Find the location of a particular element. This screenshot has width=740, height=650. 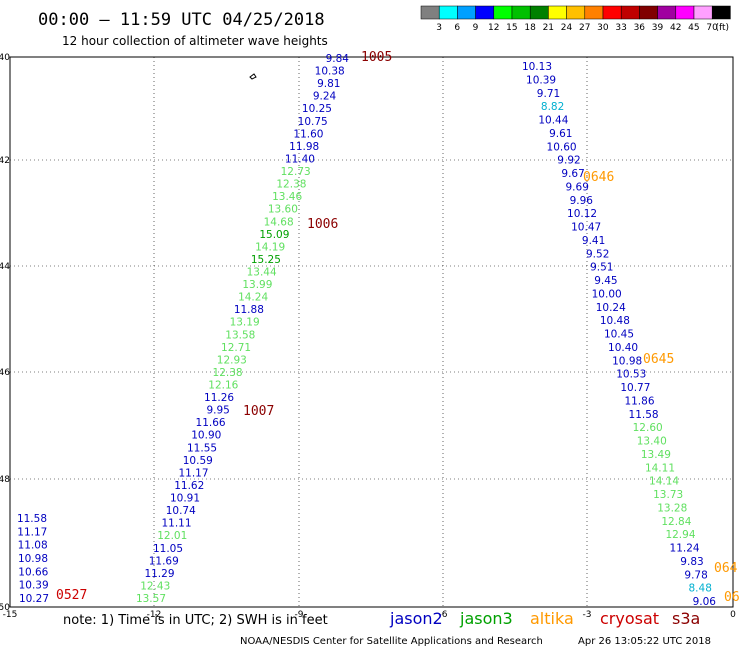

swh-value: 10.40 is located at coordinates (623, 348).